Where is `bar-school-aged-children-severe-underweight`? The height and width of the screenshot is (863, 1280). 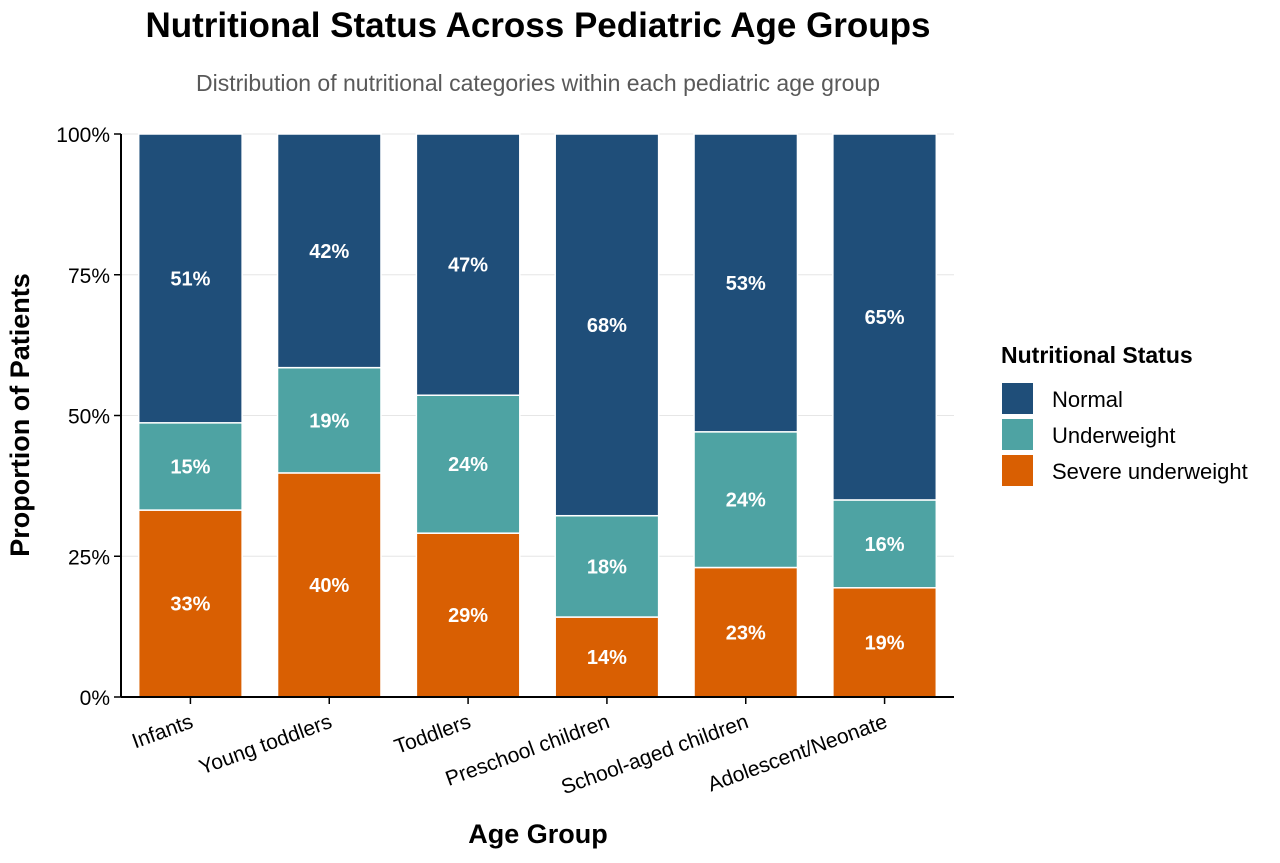 bar-school-aged-children-severe-underweight is located at coordinates (746, 632).